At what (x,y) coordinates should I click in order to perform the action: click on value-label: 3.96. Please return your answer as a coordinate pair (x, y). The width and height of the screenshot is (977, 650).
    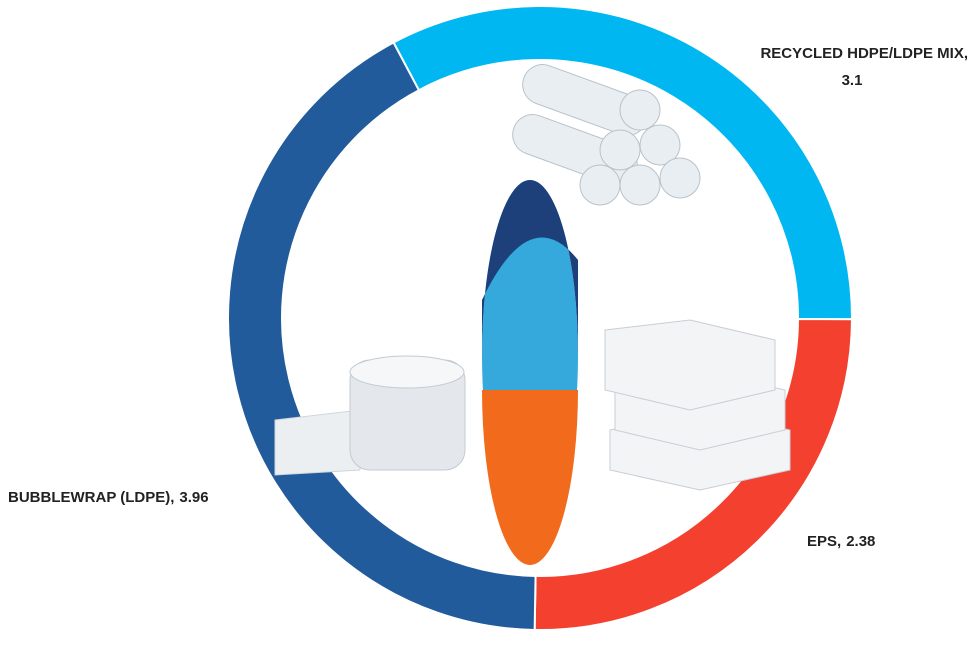
    Looking at the image, I should click on (193, 497).